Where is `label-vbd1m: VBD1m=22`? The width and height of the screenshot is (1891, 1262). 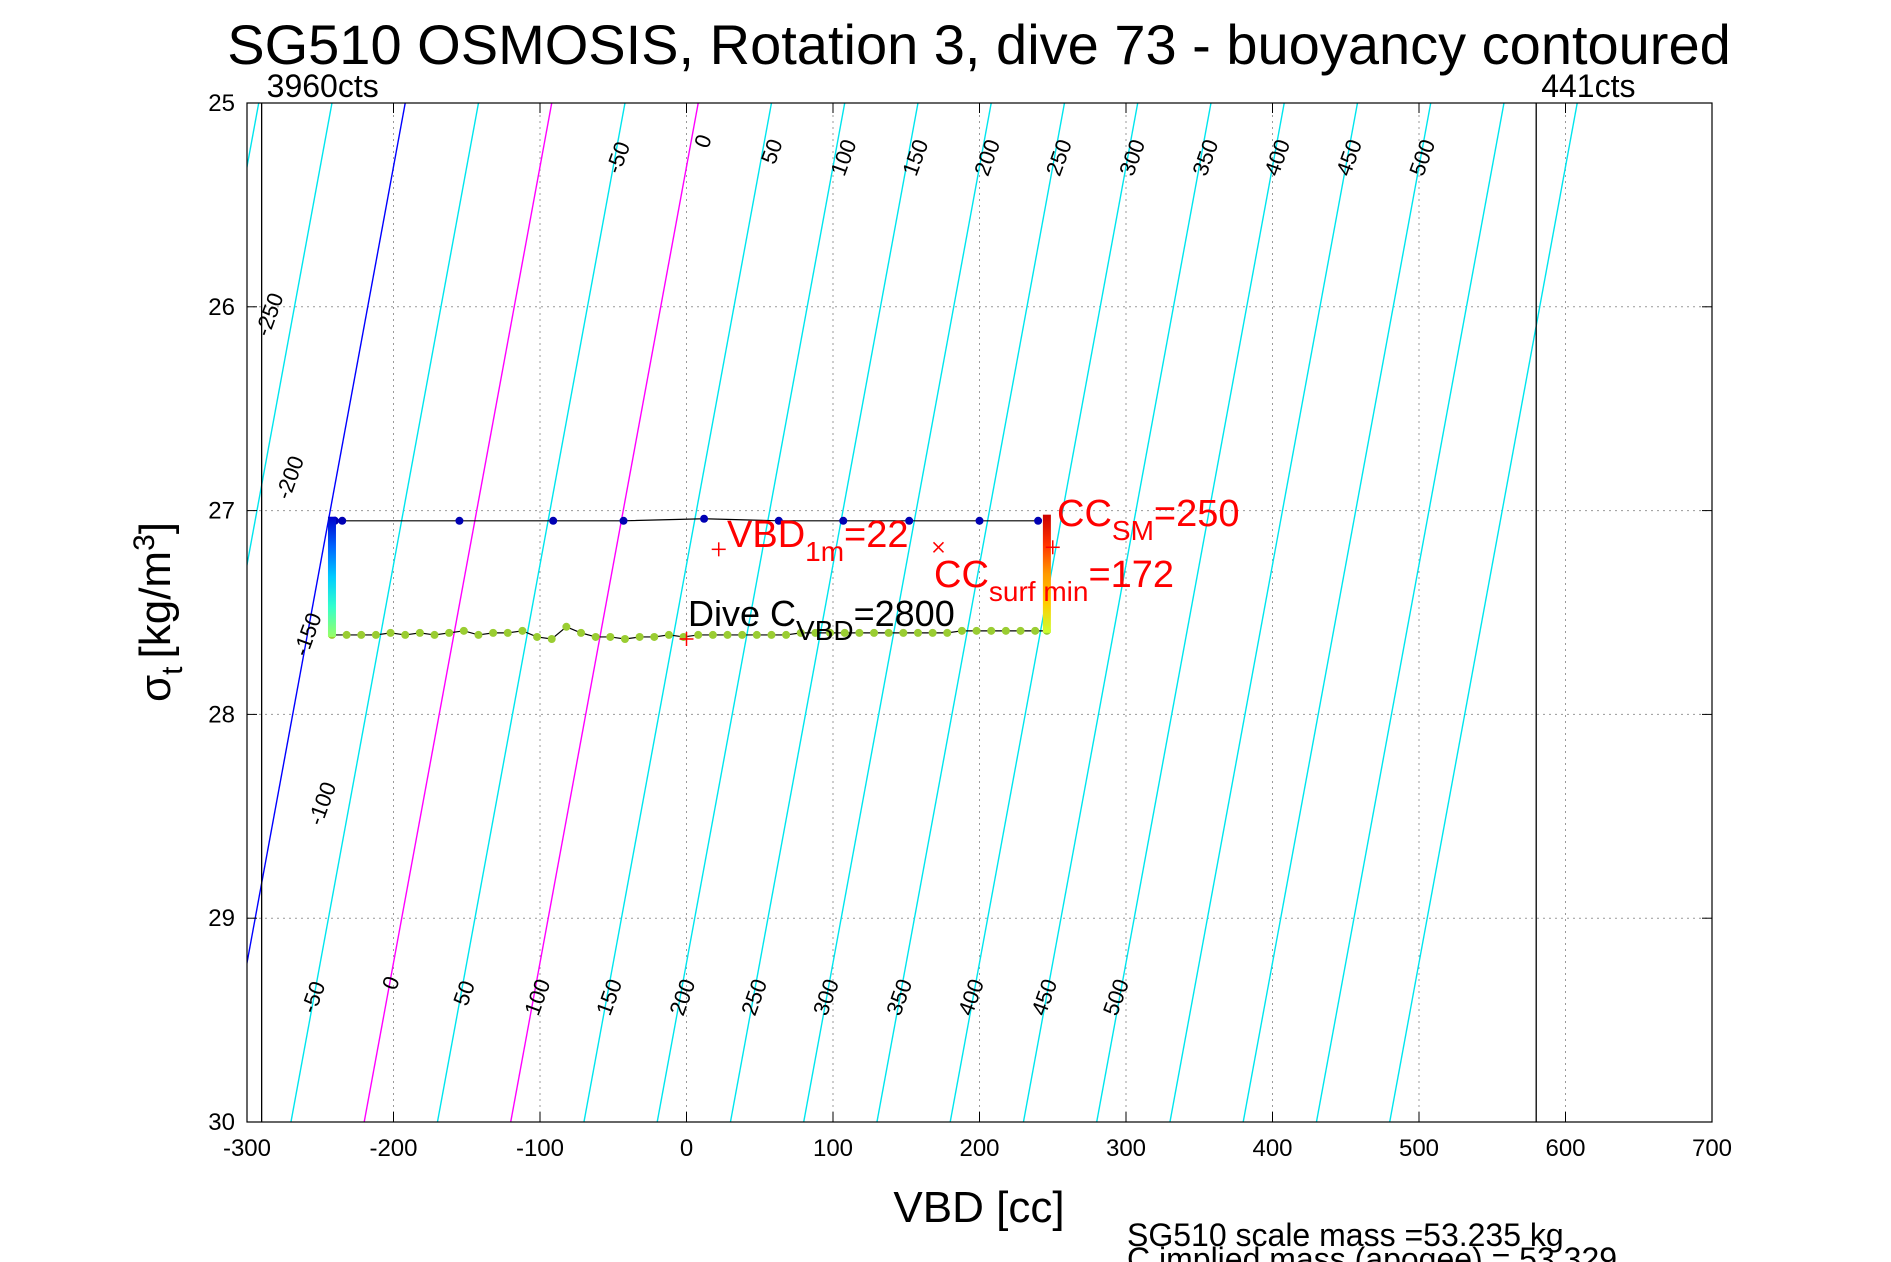 label-vbd1m: VBD1m=22 is located at coordinates (818, 540).